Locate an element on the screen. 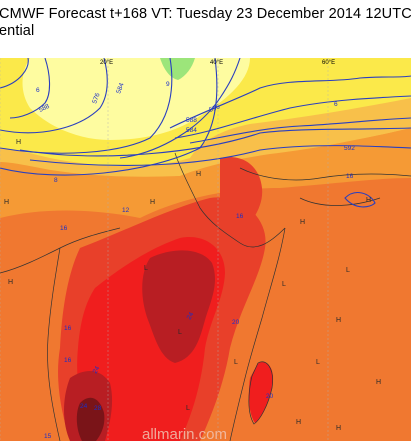 Image resolution: width=411 pixels, height=441 pixels. forecast-subtitle: ential is located at coordinates (17, 31).